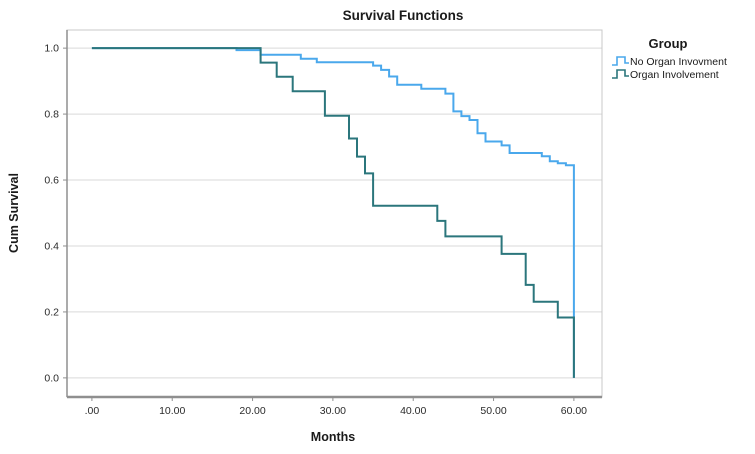  Describe the element at coordinates (574, 411) in the screenshot. I see `x-tick-label: 60.00` at that location.